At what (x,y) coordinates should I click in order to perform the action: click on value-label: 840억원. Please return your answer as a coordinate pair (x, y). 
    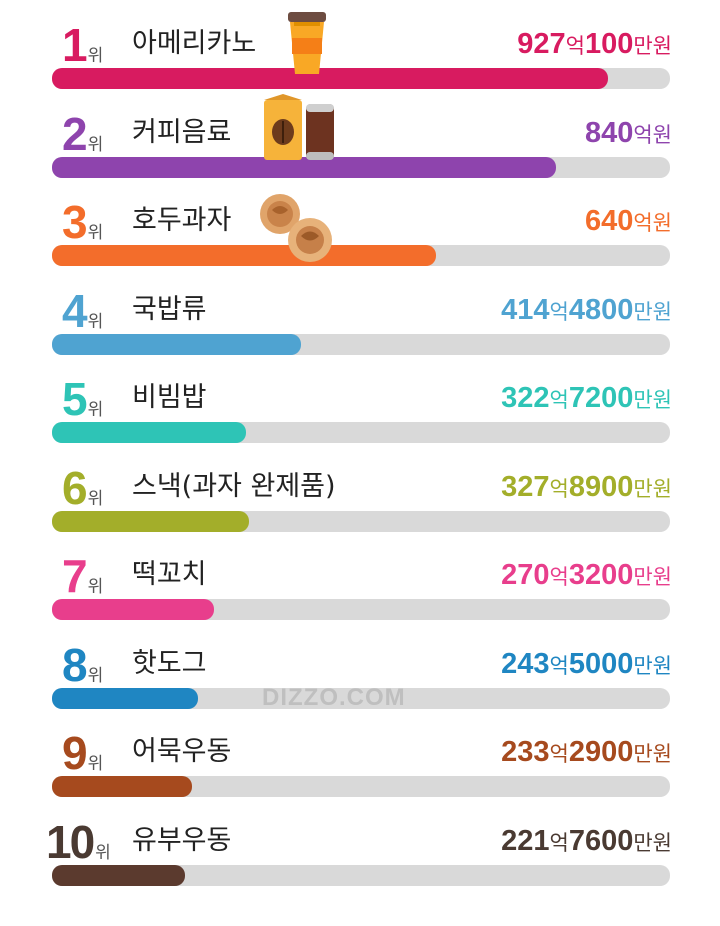
    Looking at the image, I should click on (628, 133).